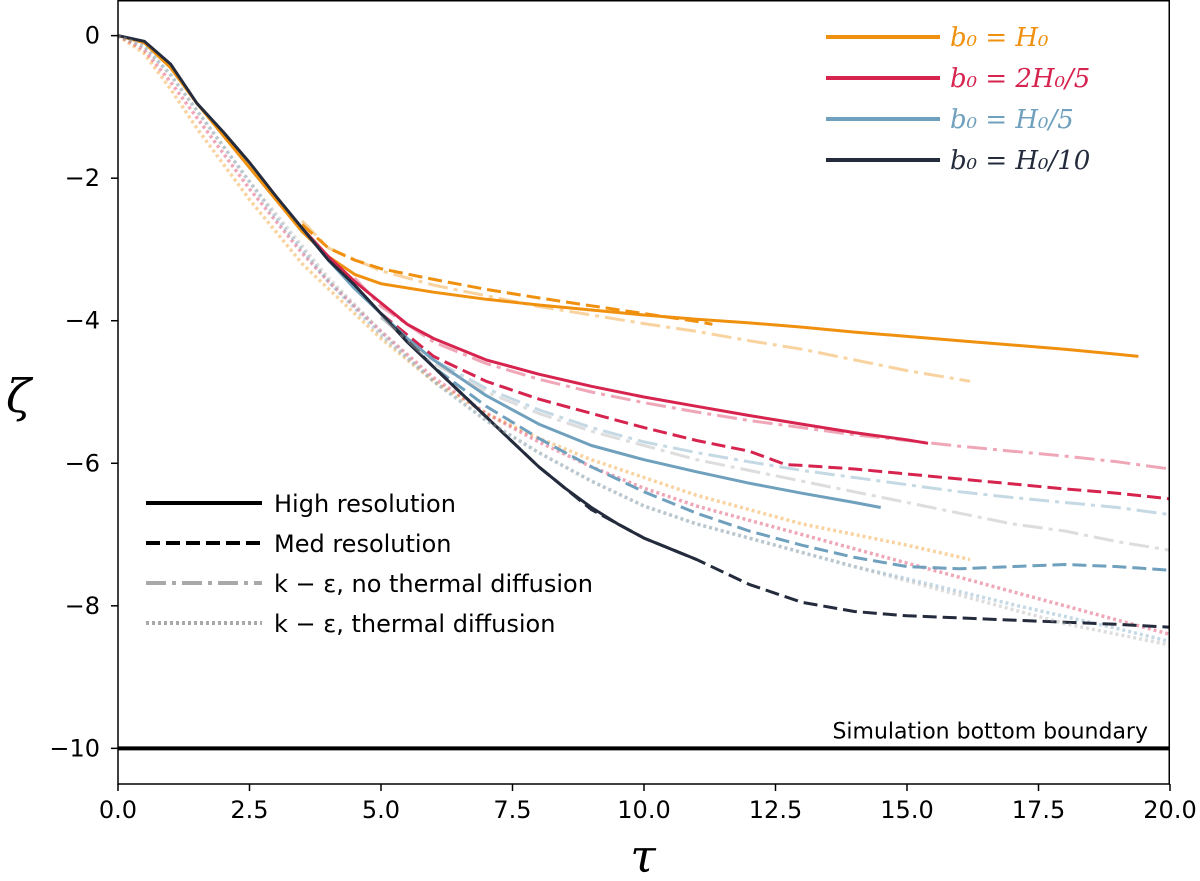  I want to click on legend-style-label-dotted: k − ε, thermal diffusion, so click(414, 624).